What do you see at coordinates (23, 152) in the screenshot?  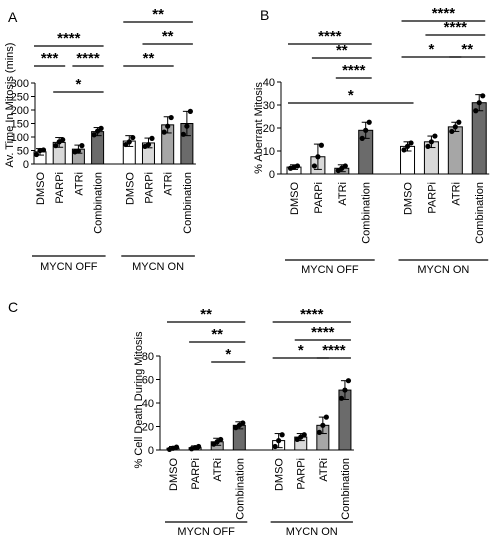 I see `y-tick-label: 50` at bounding box center [23, 152].